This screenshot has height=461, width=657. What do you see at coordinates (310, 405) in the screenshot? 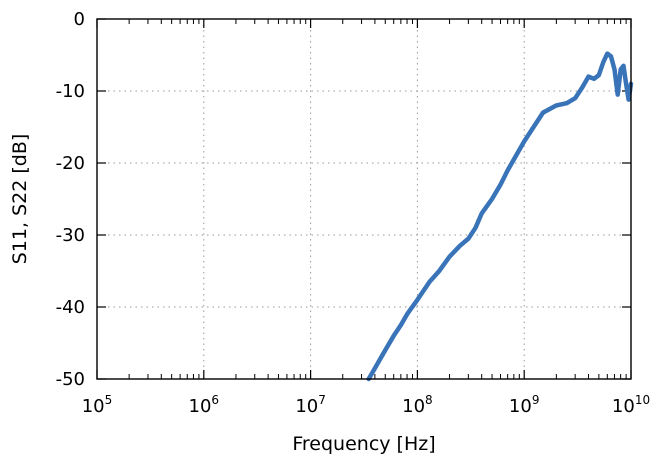
I see `x-tick-label: 10⁷` at bounding box center [310, 405].